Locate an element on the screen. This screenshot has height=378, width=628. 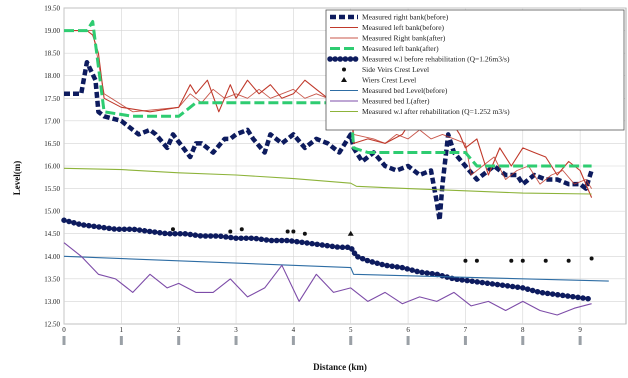
y-tick-label: 14.50 is located at coordinates (52, 234).